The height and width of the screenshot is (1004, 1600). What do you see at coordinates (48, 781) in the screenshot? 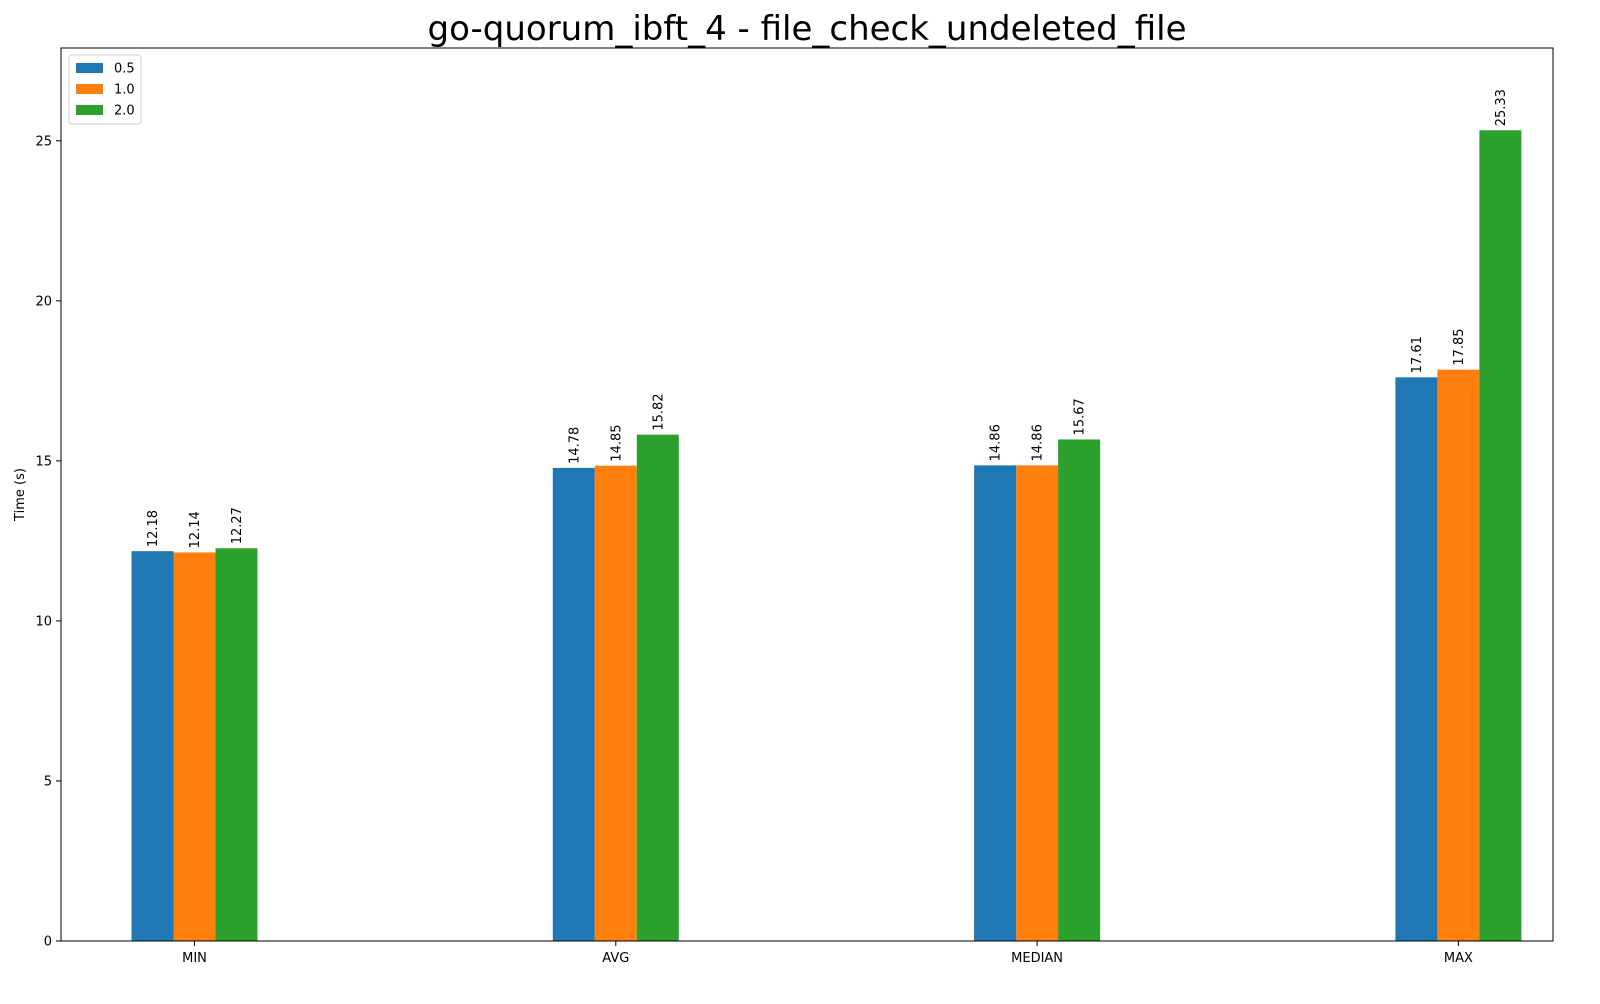
I see `y-tick-label: 5` at bounding box center [48, 781].